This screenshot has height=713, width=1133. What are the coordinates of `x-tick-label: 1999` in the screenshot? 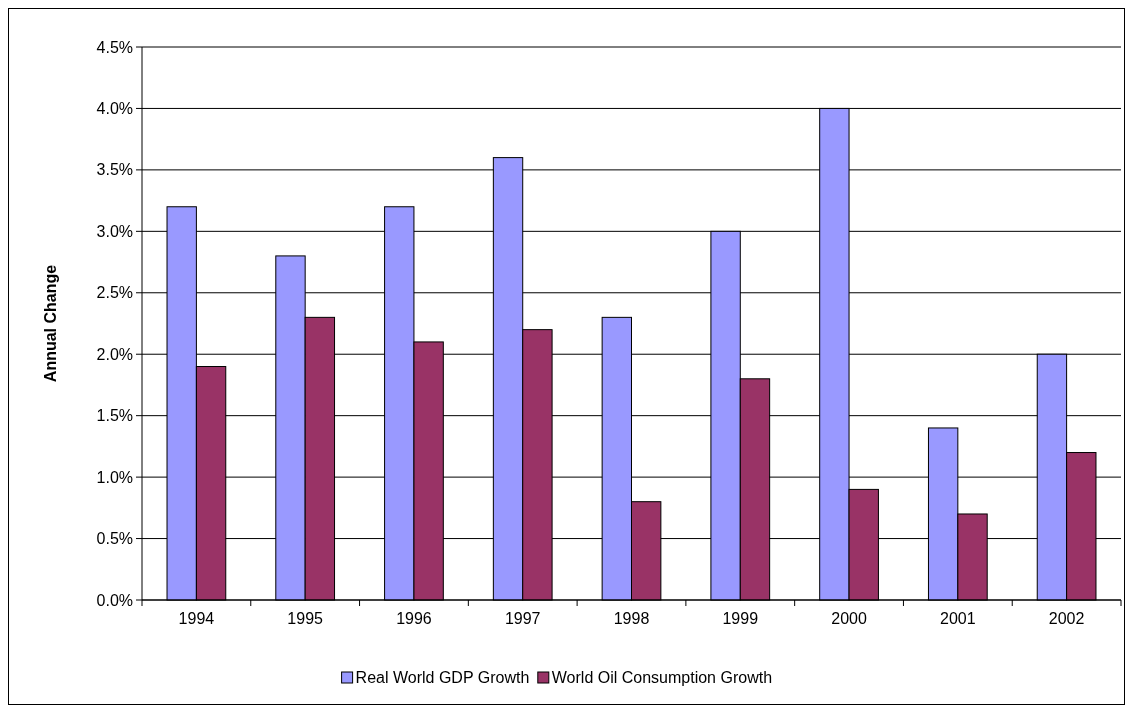 It's located at (740, 618).